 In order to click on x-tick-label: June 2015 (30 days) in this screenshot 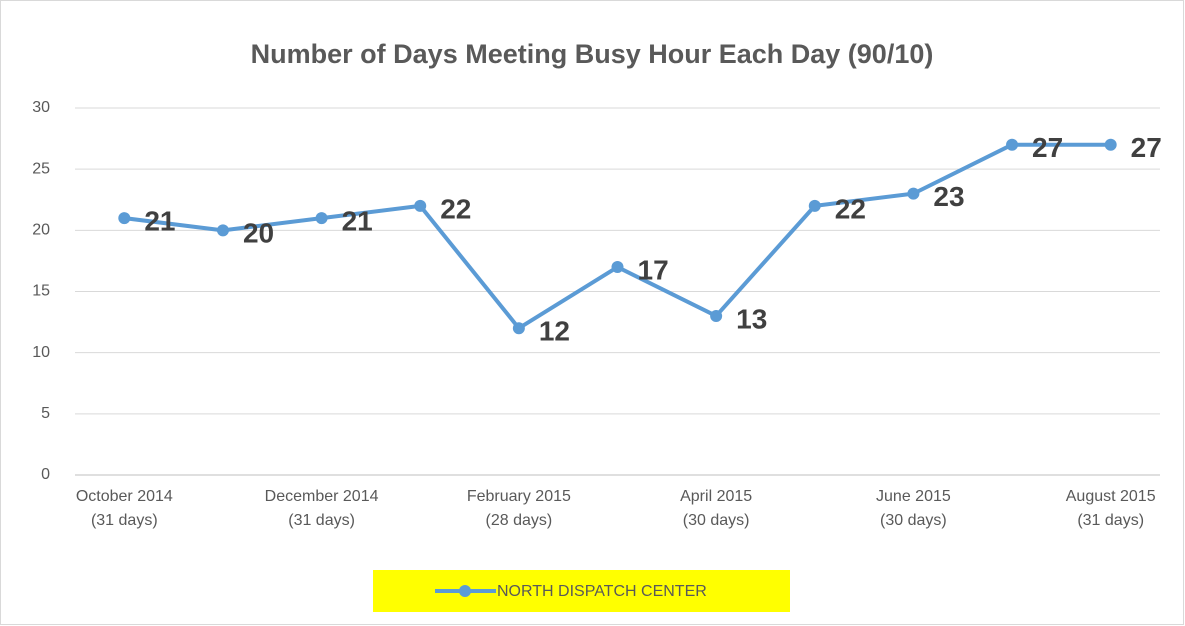, I will do `click(913, 508)`.